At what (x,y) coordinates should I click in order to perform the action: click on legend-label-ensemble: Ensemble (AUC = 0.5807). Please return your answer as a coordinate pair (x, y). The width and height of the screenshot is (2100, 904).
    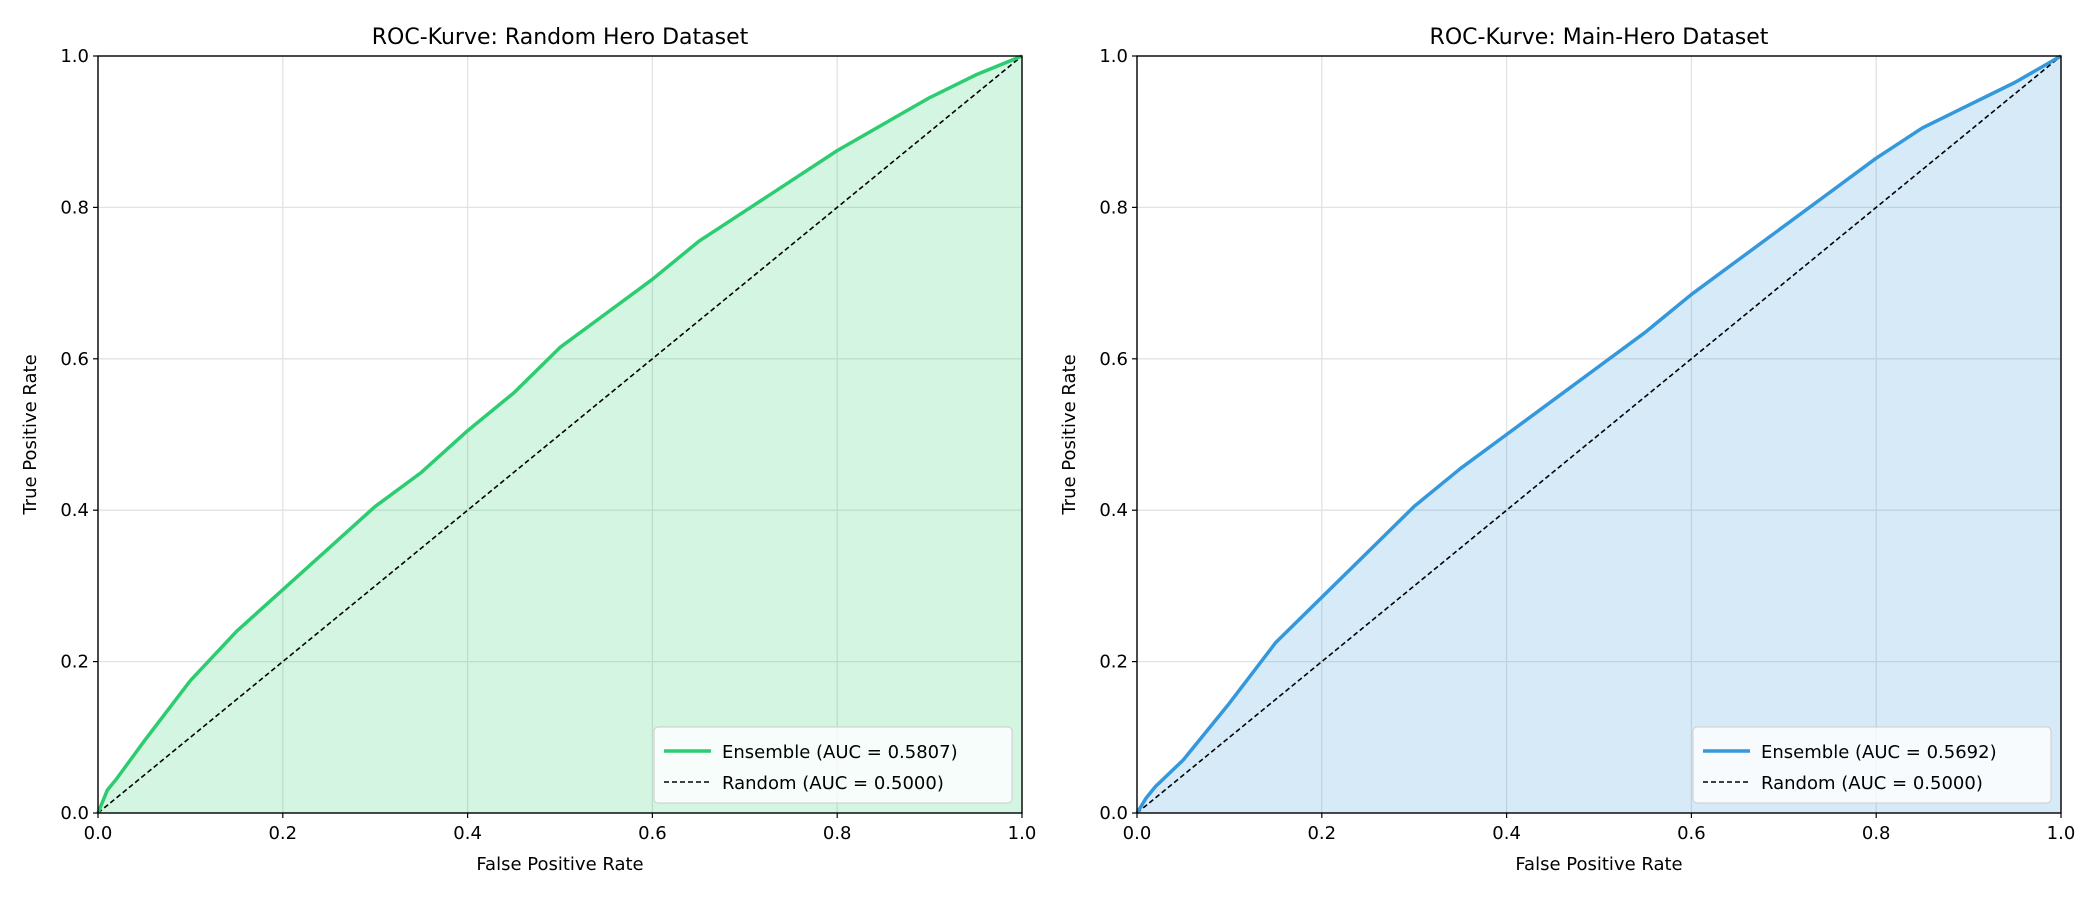
    Looking at the image, I should click on (840, 752).